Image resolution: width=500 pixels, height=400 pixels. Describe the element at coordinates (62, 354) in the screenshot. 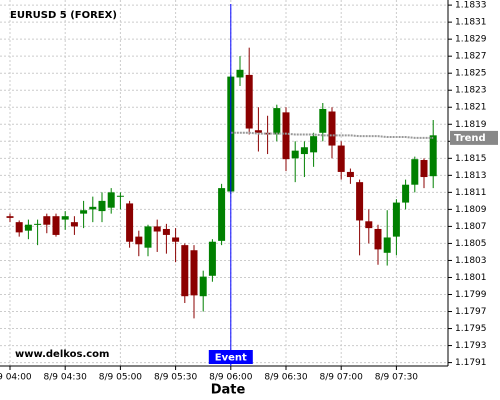

I see `watermark: www.delkos.com` at that location.